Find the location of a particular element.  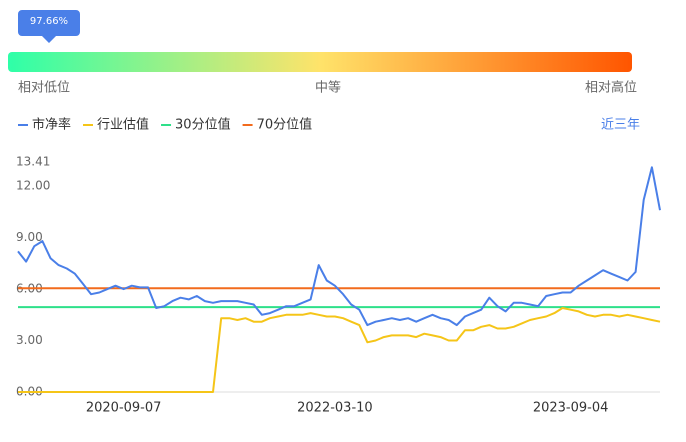

gauge-tooltip is located at coordinates (49, 26).